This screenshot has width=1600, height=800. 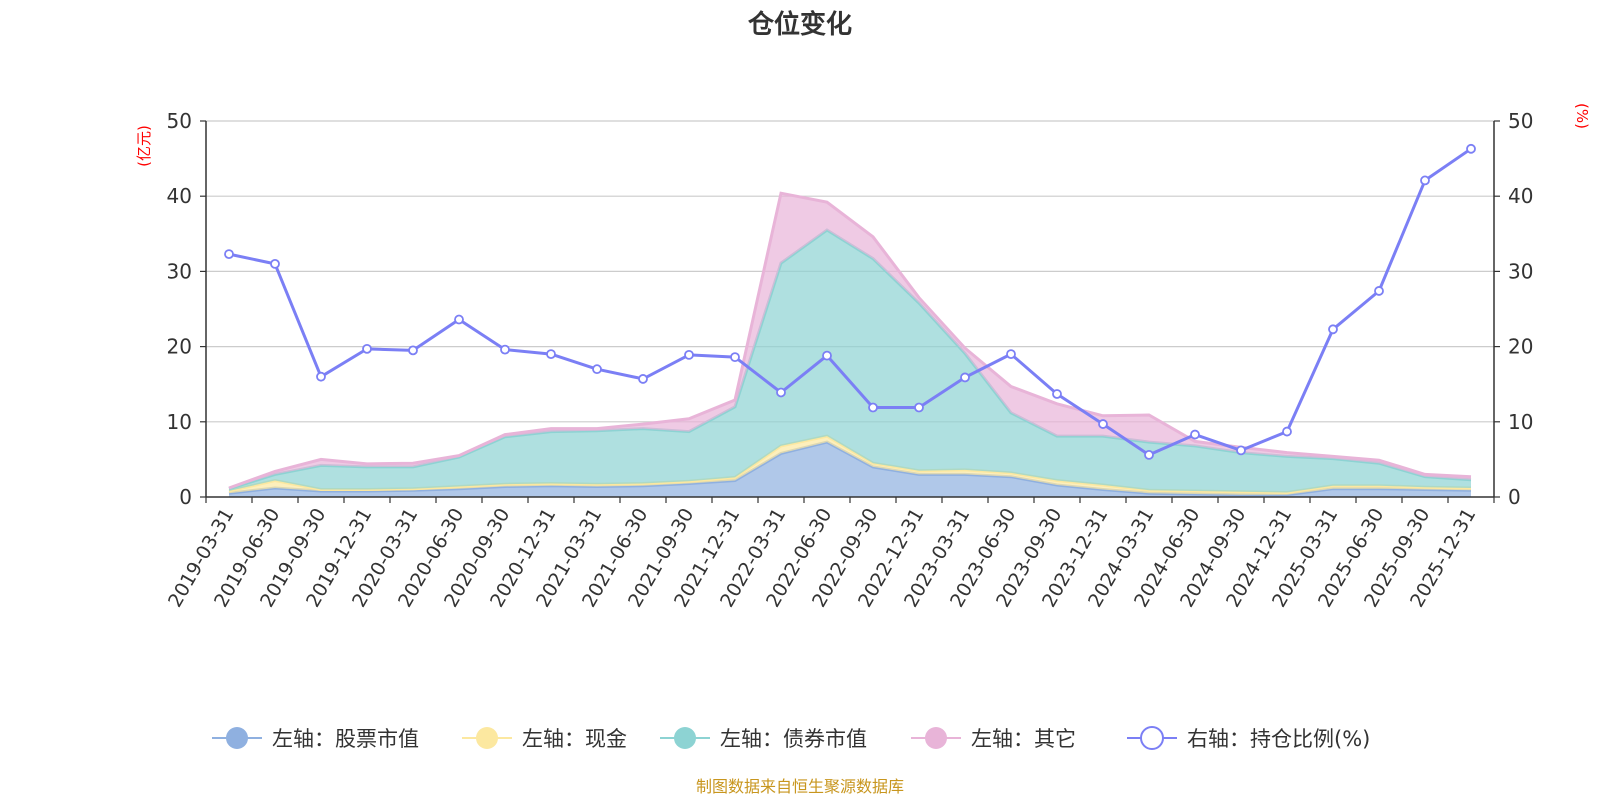 I want to click on legend-label: 右轴：持仓比例(%), so click(x=1278, y=739).